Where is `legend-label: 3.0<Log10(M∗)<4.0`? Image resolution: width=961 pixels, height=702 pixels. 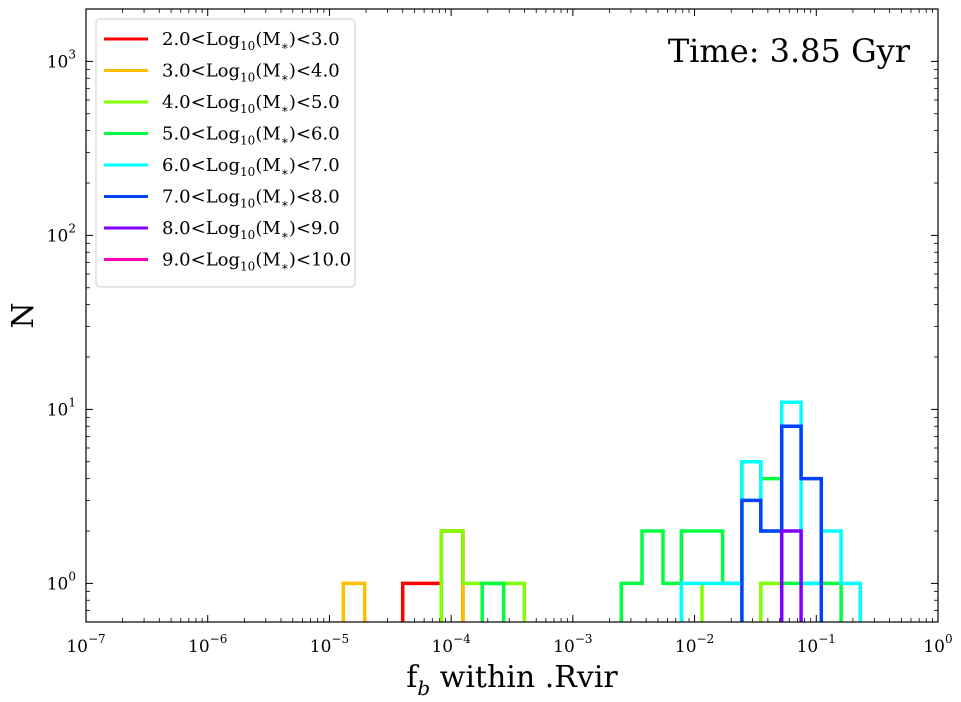
legend-label: 3.0<Log10(M∗)<4.0 is located at coordinates (251, 73).